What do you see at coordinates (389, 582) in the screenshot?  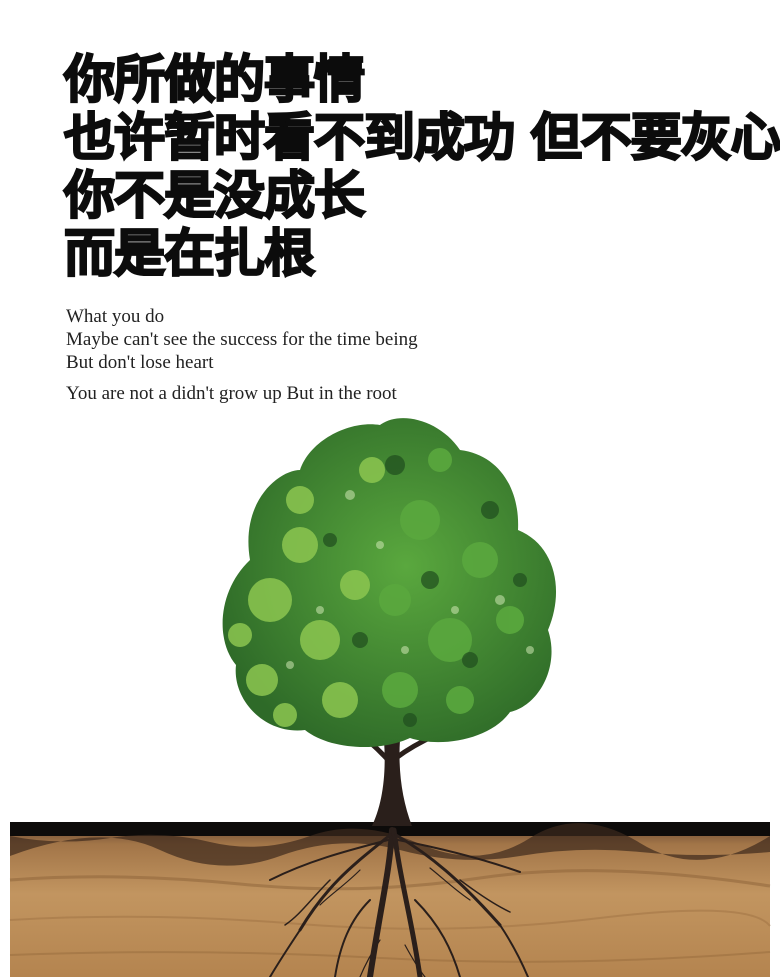 I see `tree-crown` at bounding box center [389, 582].